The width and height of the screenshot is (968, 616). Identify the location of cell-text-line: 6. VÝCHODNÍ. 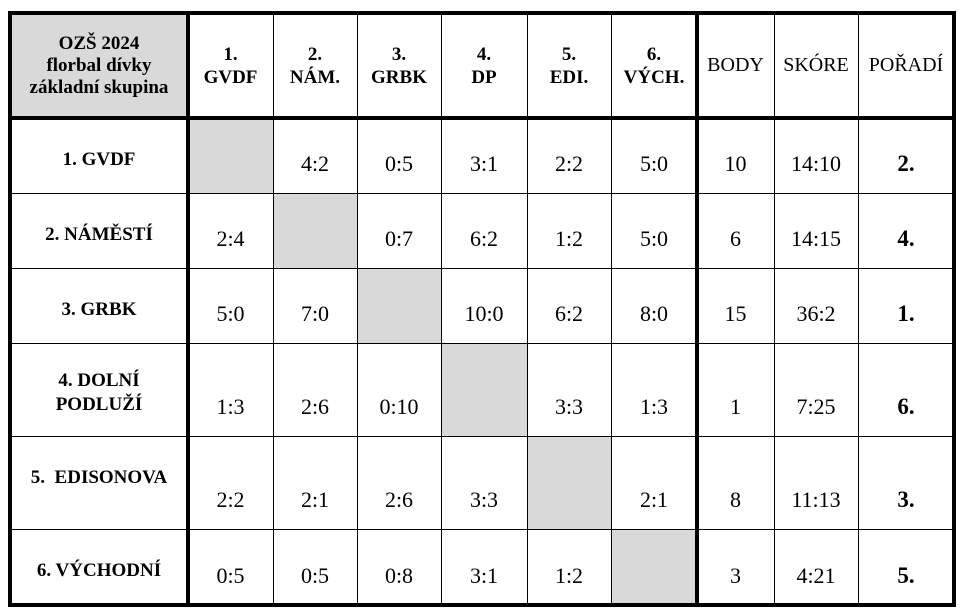
(99, 570).